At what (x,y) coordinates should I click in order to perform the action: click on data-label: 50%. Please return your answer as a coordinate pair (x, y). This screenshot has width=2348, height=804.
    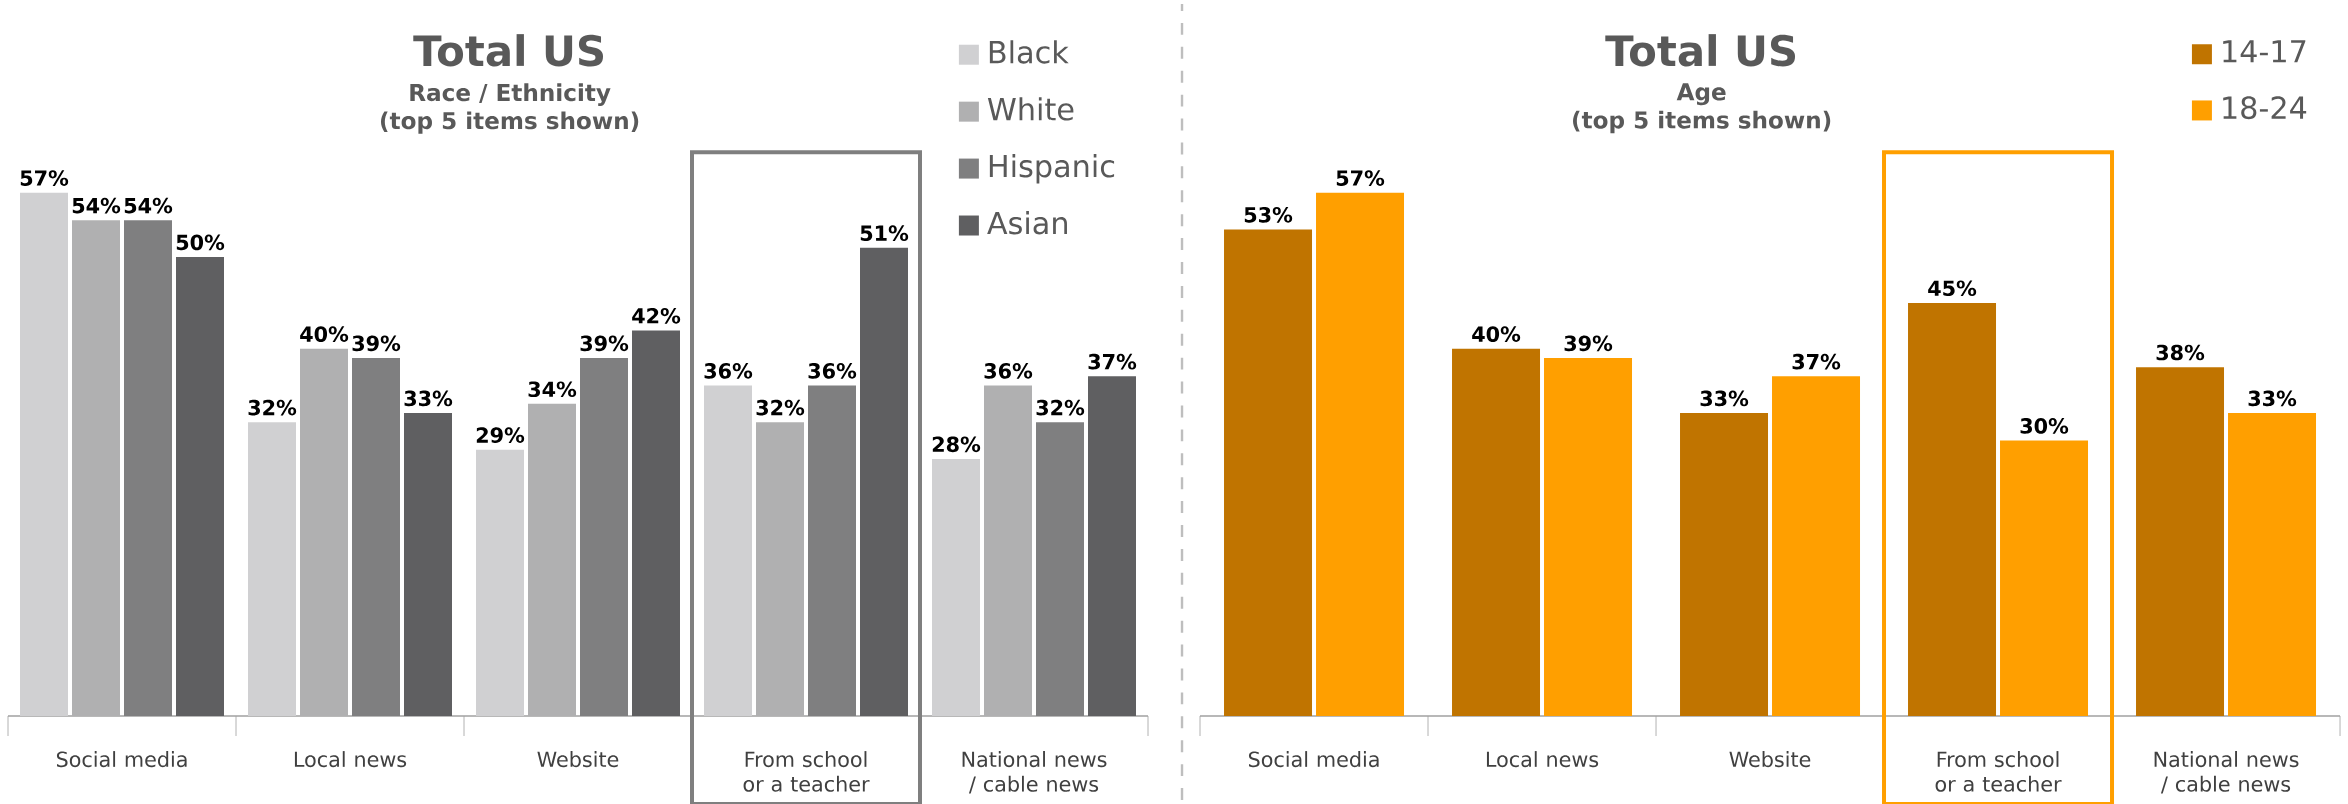
    Looking at the image, I should click on (200, 242).